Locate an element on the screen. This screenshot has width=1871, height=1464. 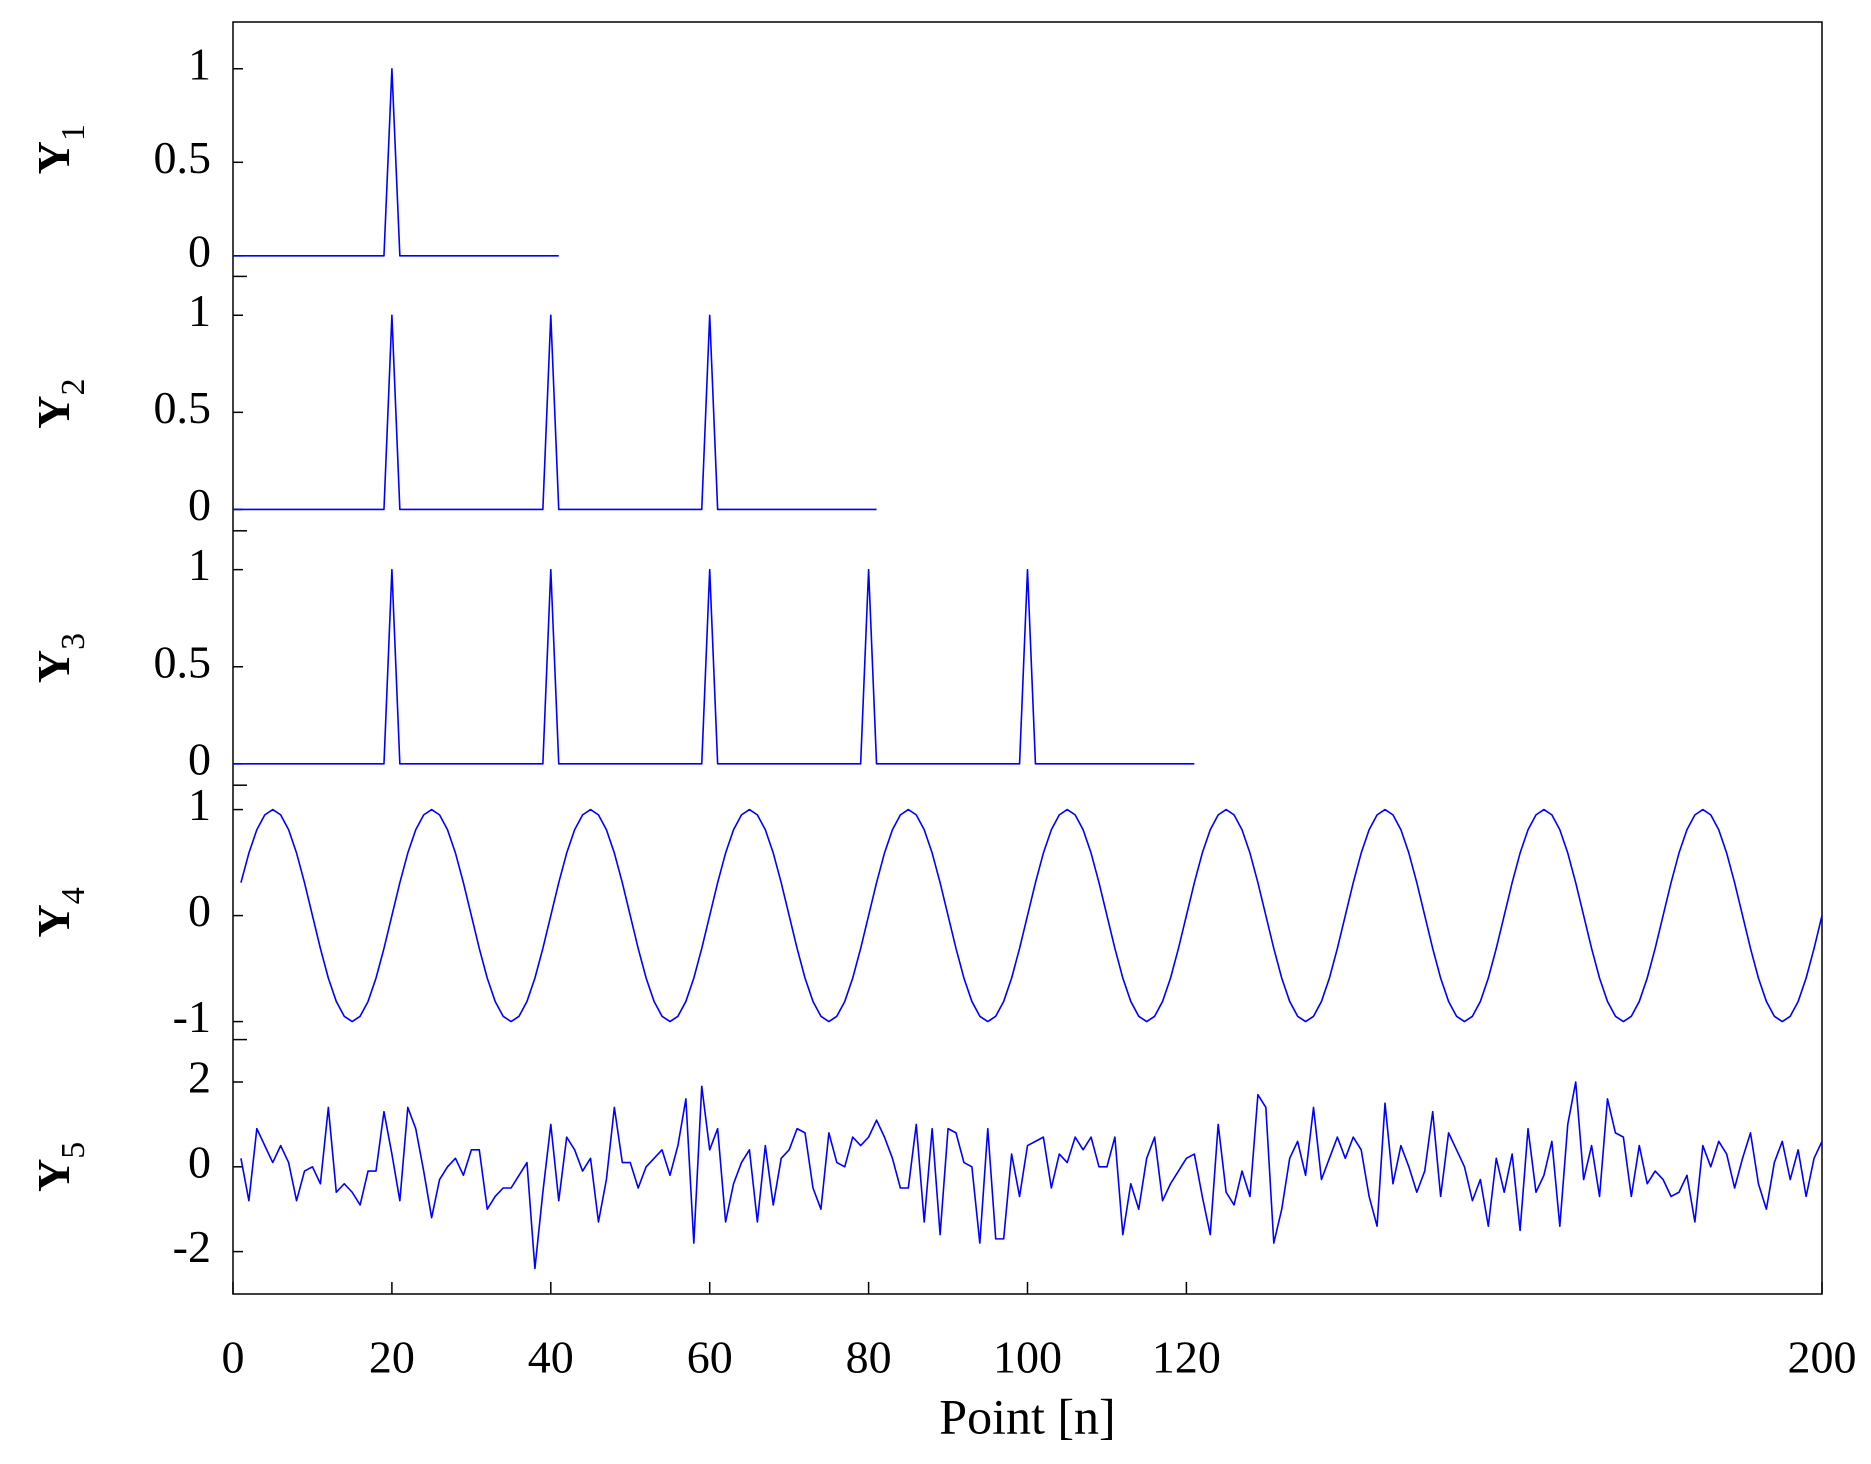
x-tick-label: 100 is located at coordinates (1027, 1357).